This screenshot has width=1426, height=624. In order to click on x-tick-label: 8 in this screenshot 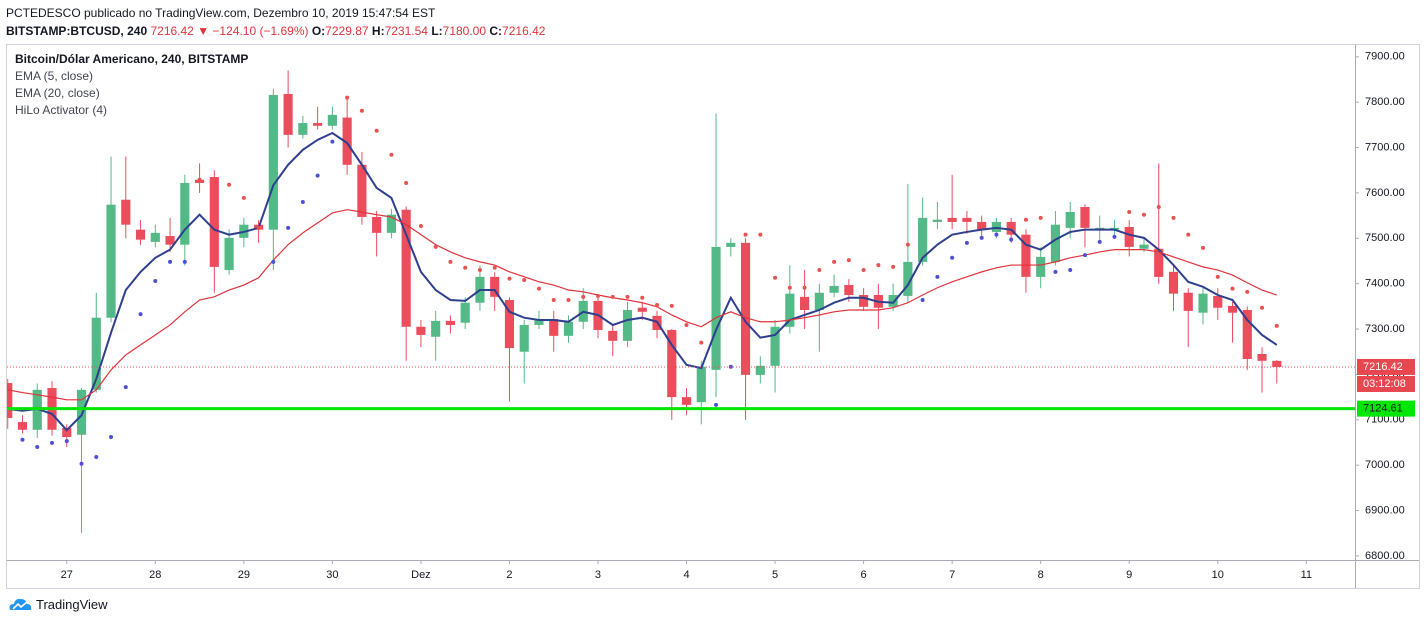, I will do `click(1041, 575)`.